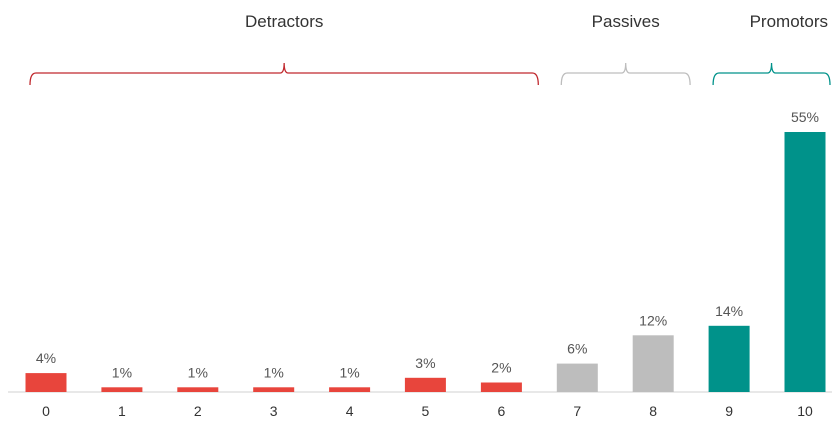  What do you see at coordinates (349, 372) in the screenshot?
I see `data-label-4: 1%` at bounding box center [349, 372].